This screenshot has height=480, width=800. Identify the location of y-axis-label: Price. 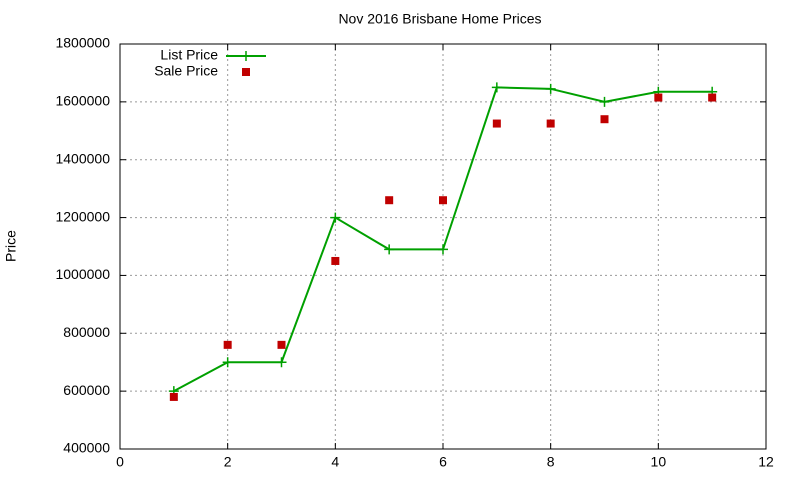
(11, 246).